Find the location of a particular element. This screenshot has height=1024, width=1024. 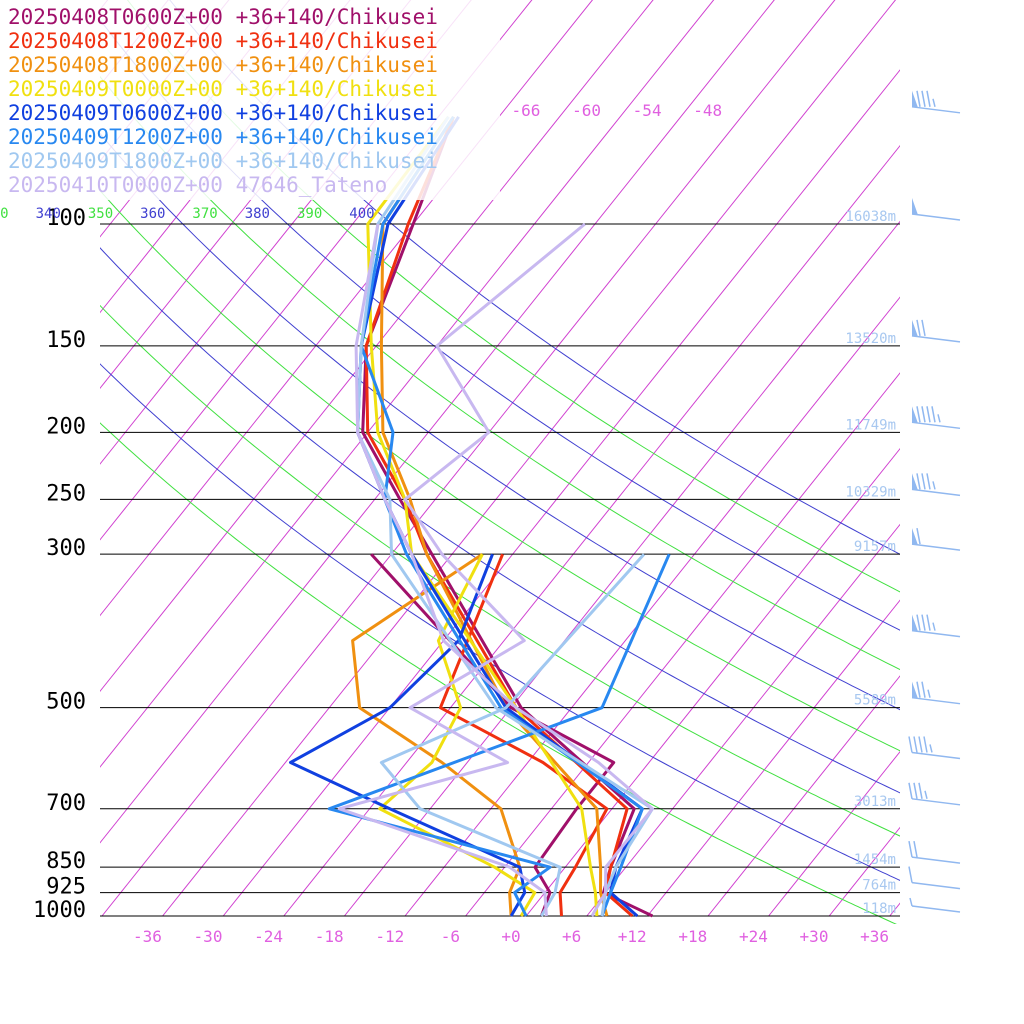

temperature-label: +30 is located at coordinates (814, 936).